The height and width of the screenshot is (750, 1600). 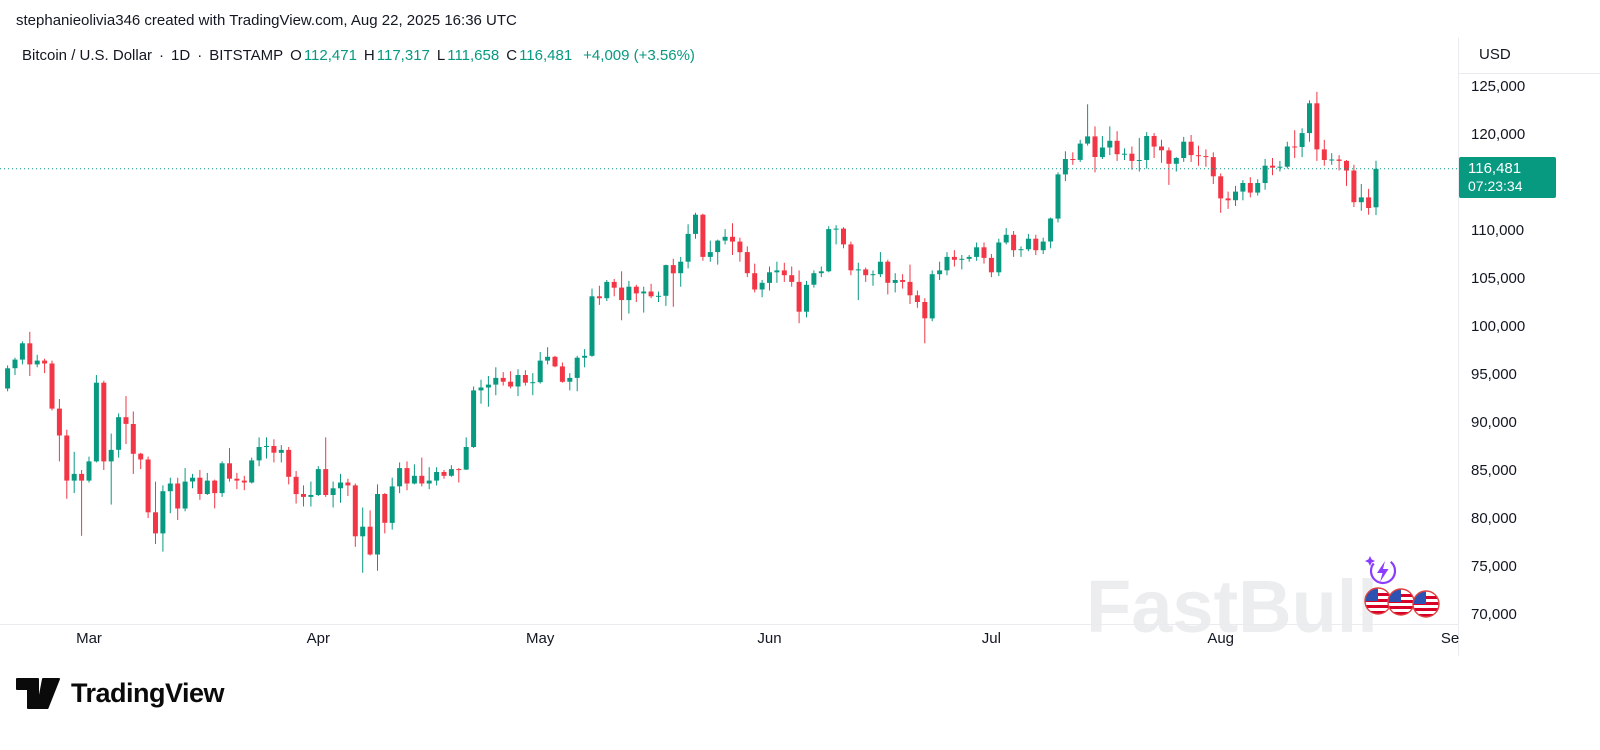 I want to click on open-letter: O, so click(x=296, y=55).